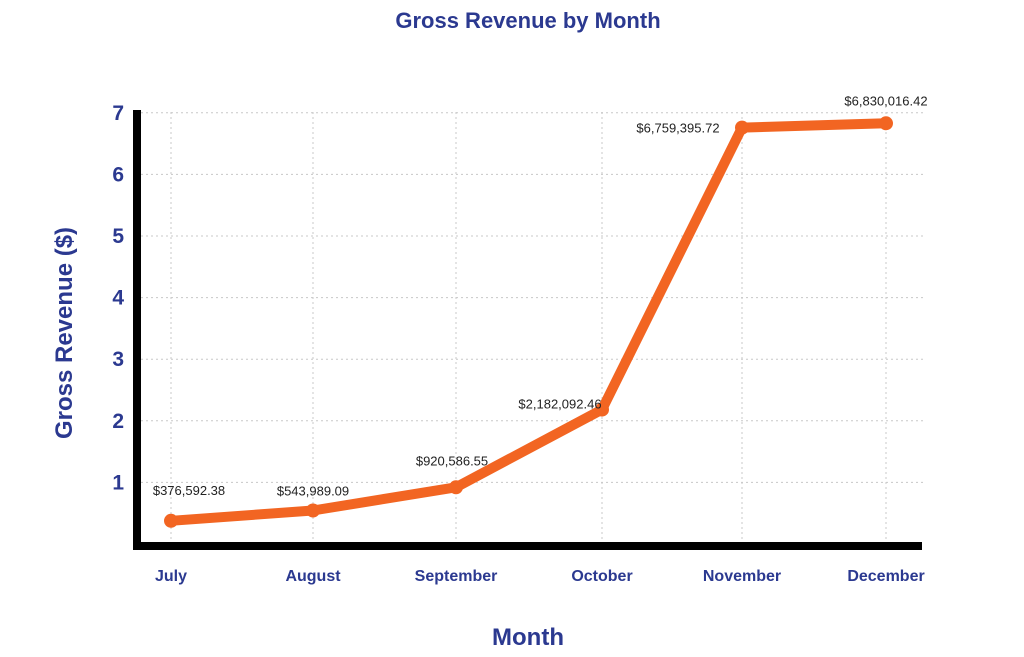  Describe the element at coordinates (118, 236) in the screenshot. I see `y-tick-label-4: 5` at that location.